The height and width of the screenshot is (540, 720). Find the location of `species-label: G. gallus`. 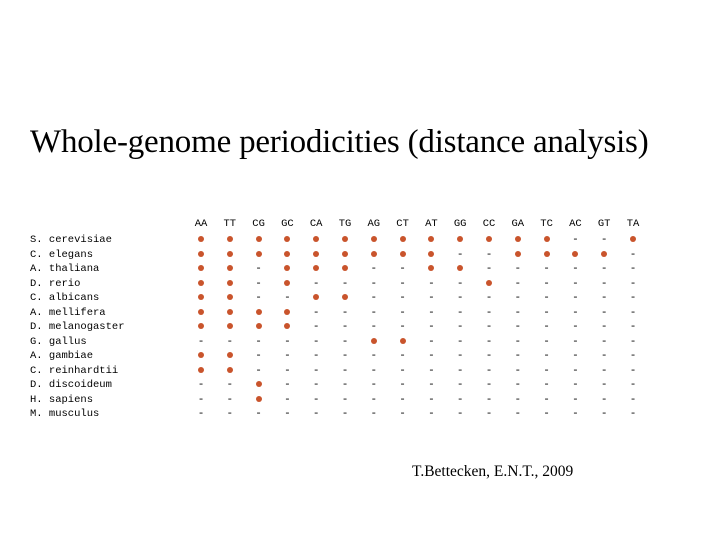

species-label: G. gallus is located at coordinates (58, 341).